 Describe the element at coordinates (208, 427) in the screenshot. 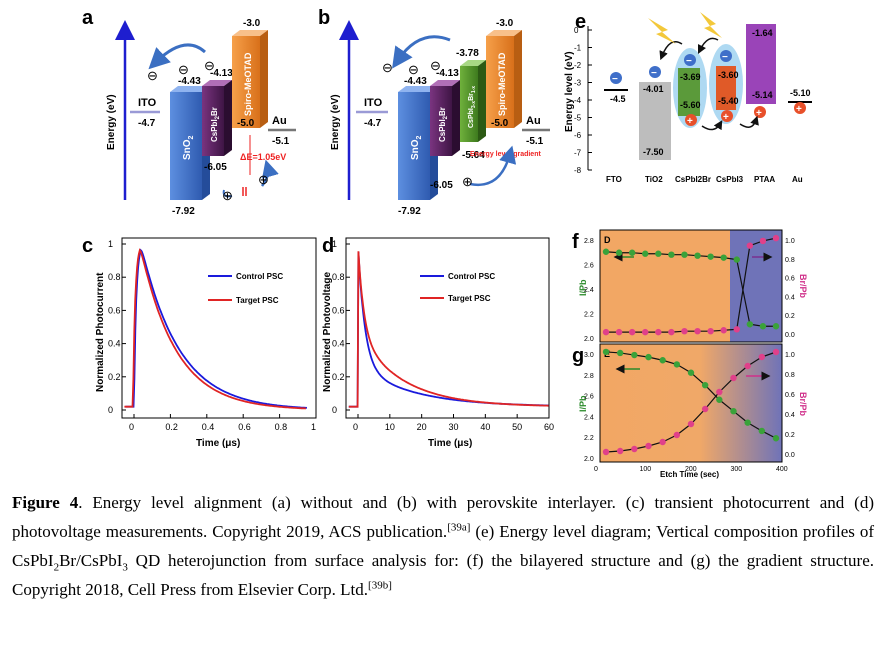

I see `c-xtick: 0.4` at that location.